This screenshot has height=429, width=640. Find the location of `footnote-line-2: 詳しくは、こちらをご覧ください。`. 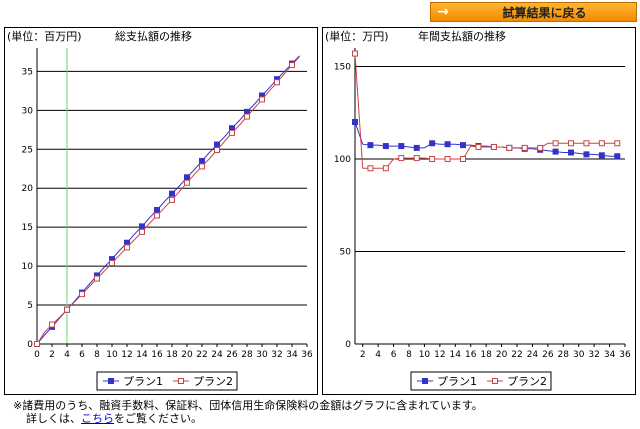

footnote-line-2: 詳しくは、こちらをご覧ください。 is located at coordinates (248, 418).